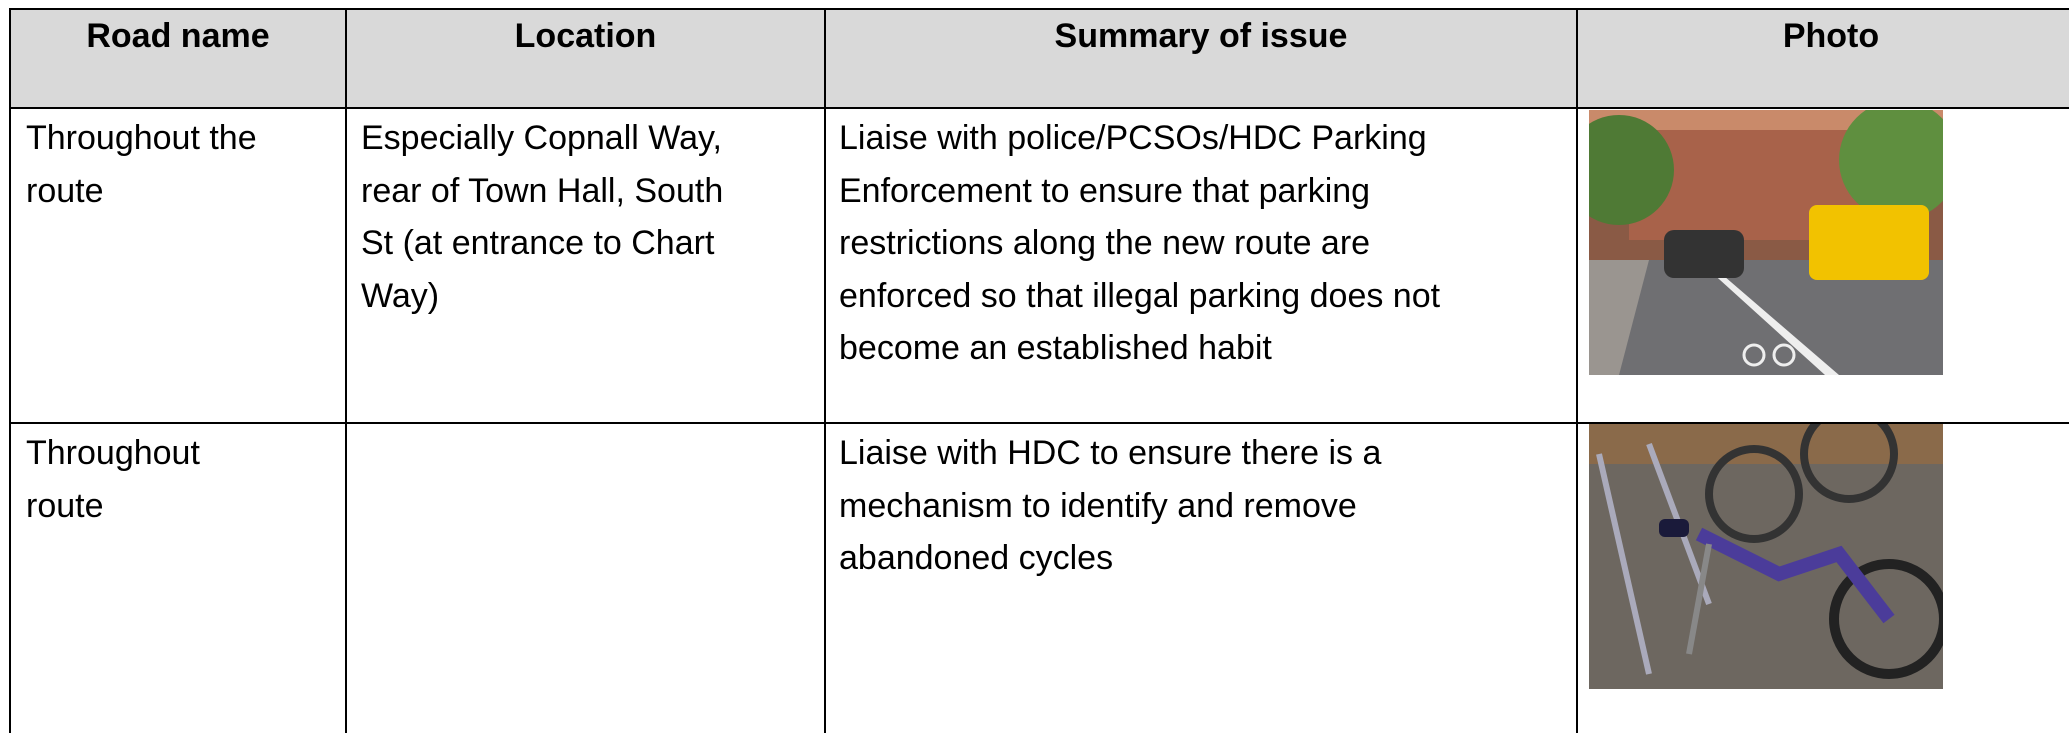 The image size is (2069, 733). Describe the element at coordinates (1105, 243) in the screenshot. I see `text-line: restrictions along the new route are` at that location.